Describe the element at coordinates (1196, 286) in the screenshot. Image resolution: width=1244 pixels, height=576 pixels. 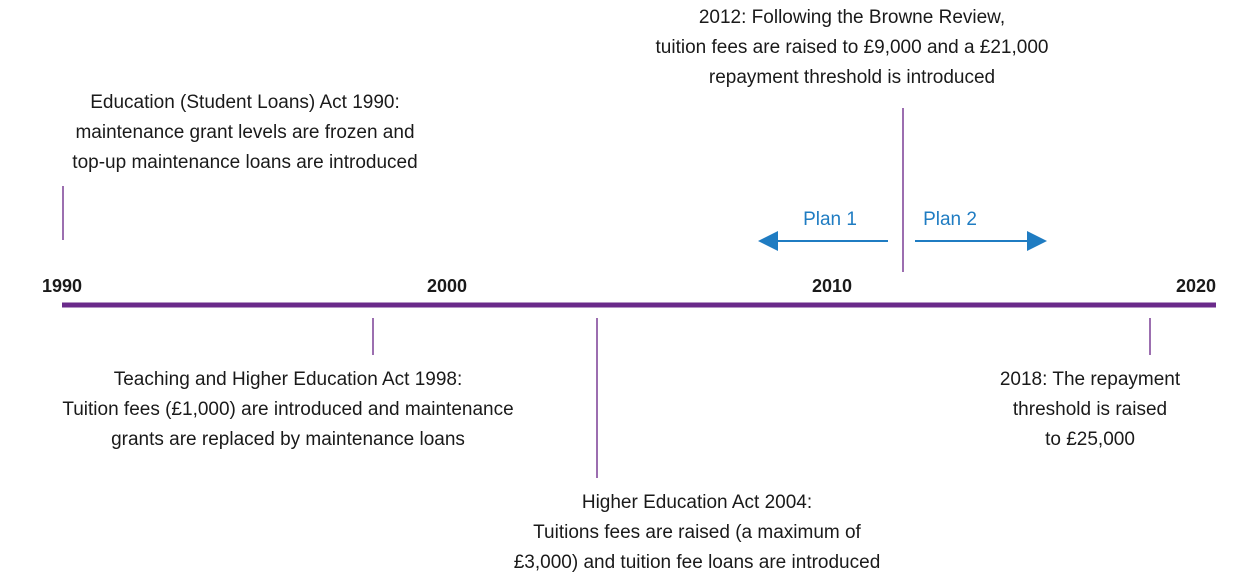
I see `year-label: 2020` at that location.